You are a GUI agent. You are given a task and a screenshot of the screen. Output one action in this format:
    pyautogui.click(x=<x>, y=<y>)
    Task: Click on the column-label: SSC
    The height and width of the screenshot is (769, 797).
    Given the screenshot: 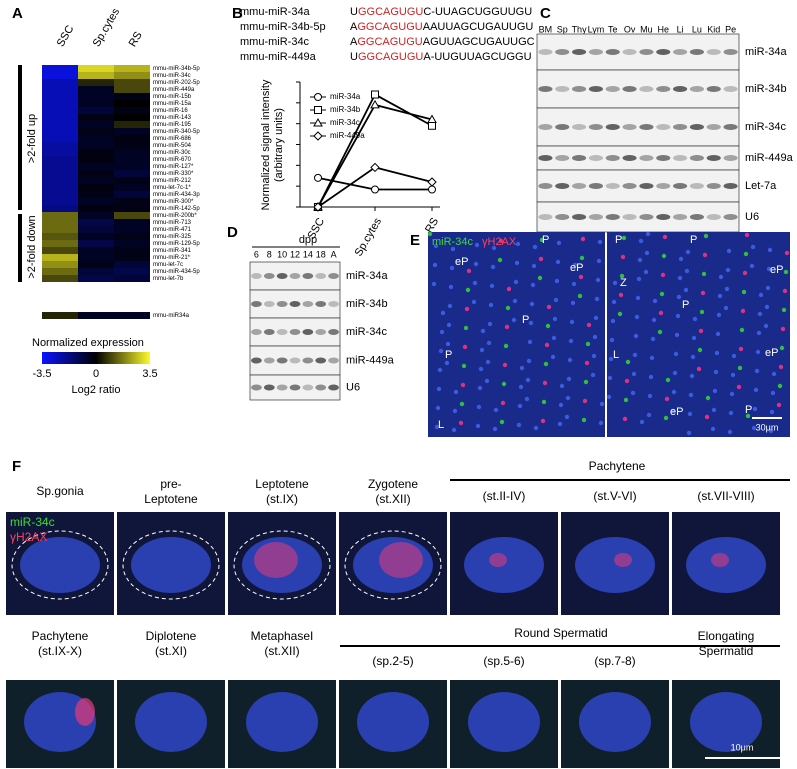 What is the action you would take?
    pyautogui.click(x=66, y=36)
    